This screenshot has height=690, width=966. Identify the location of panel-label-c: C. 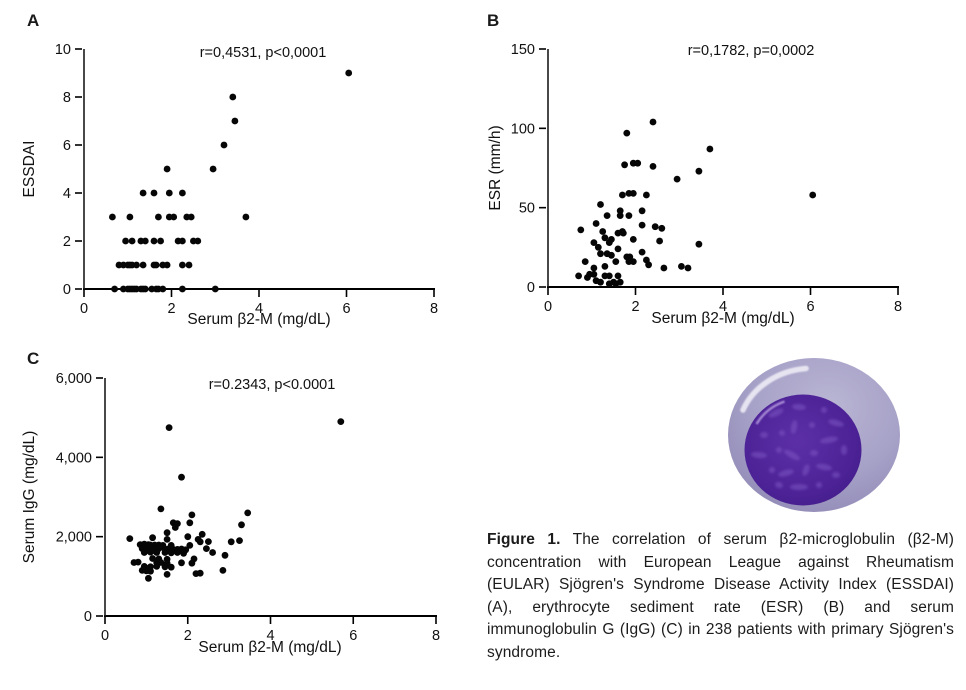
(33, 358).